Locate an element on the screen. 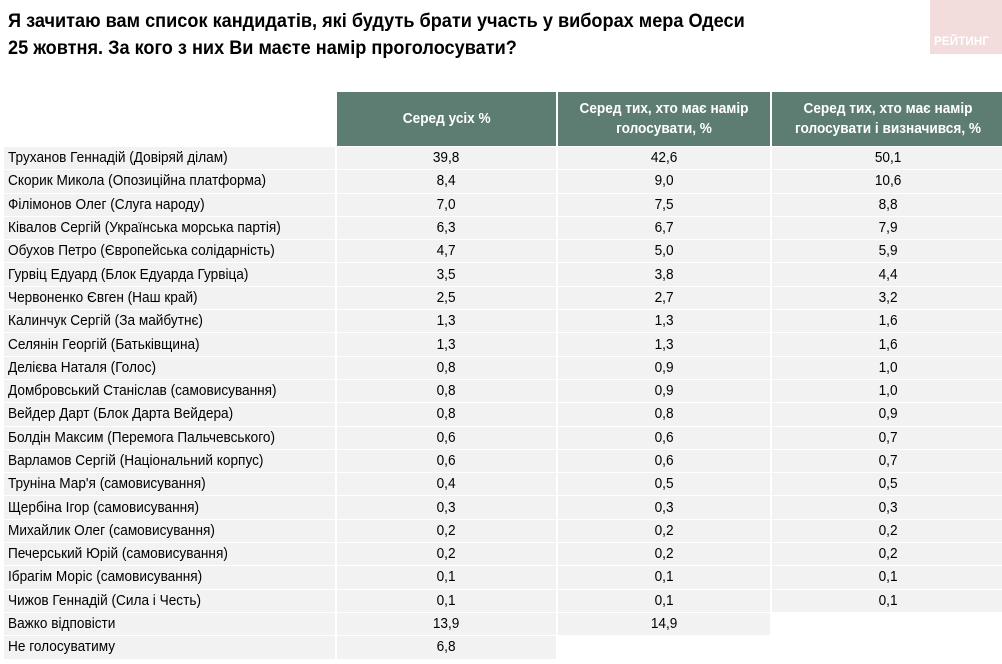  candidate-name: Червоненко Євген (Наш край) is located at coordinates (169, 298).